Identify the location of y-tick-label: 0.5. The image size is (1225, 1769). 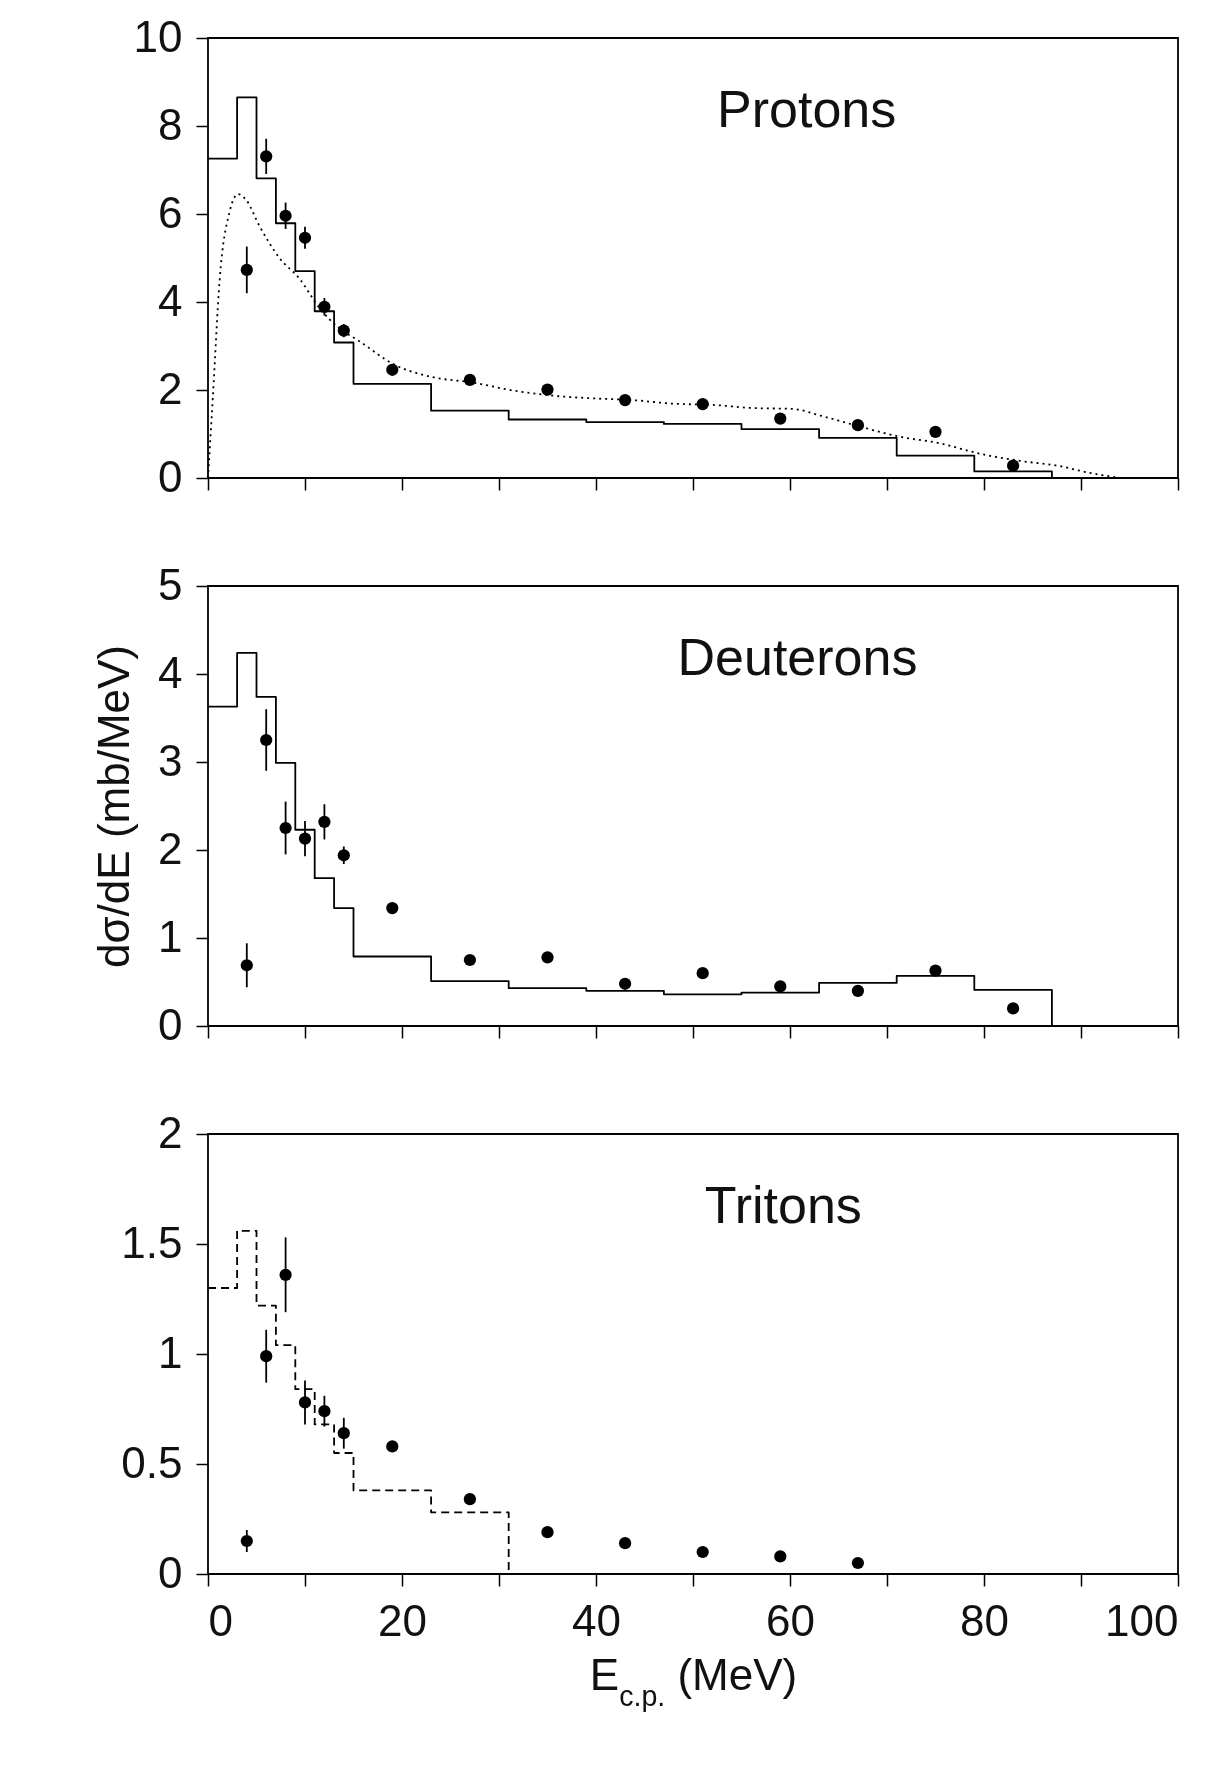
(152, 1462).